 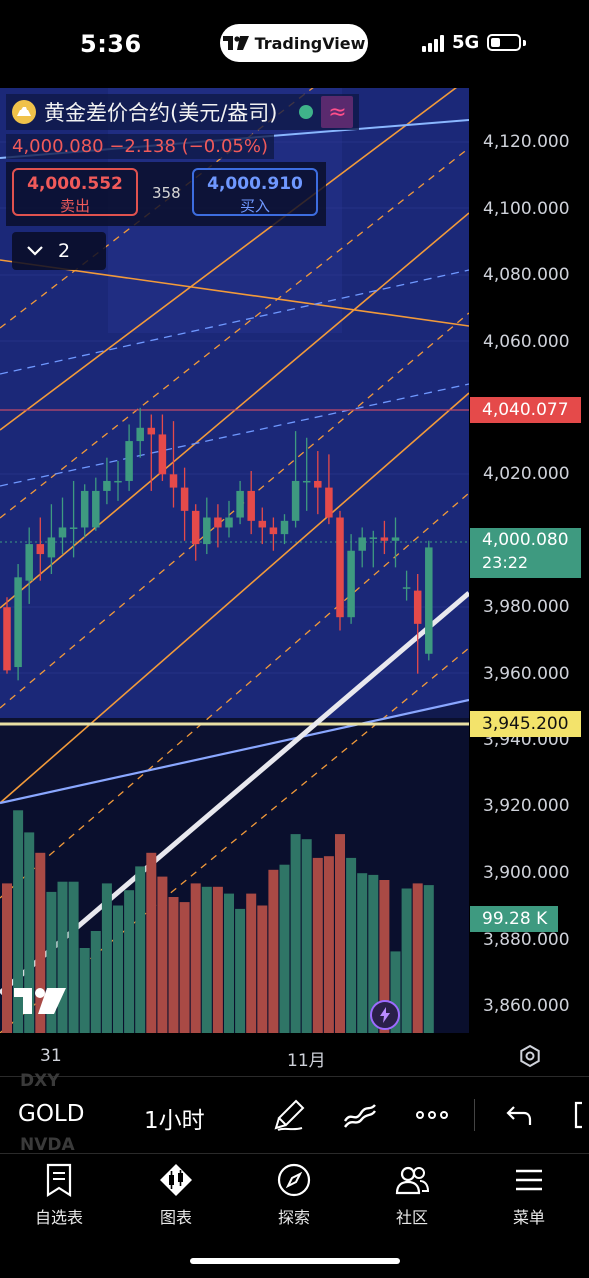 I want to click on undo-icon, so click(x=518, y=1115).